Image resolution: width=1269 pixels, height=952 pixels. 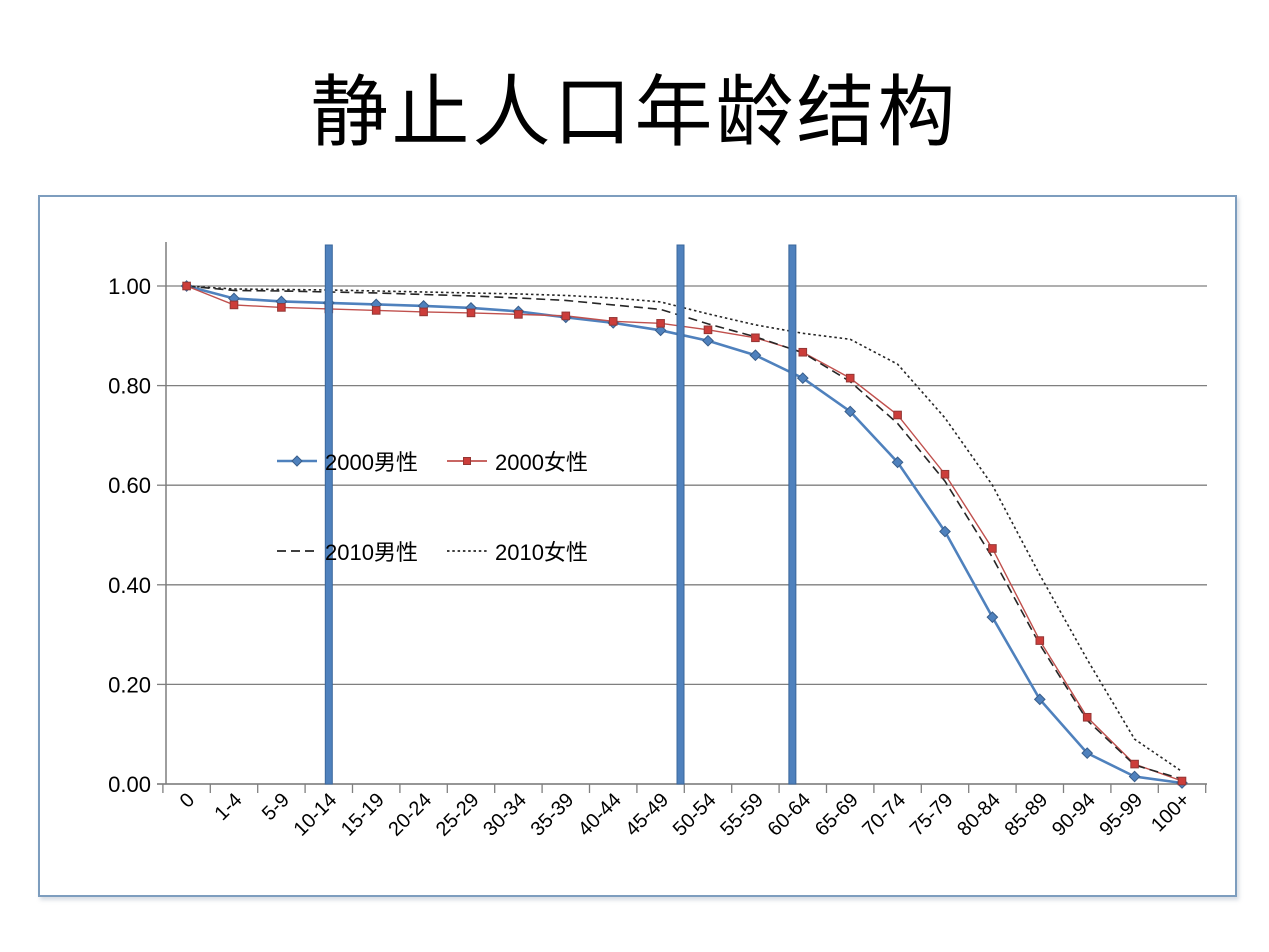 What do you see at coordinates (129, 286) in the screenshot?
I see `svg-text: 1.00` at bounding box center [129, 286].